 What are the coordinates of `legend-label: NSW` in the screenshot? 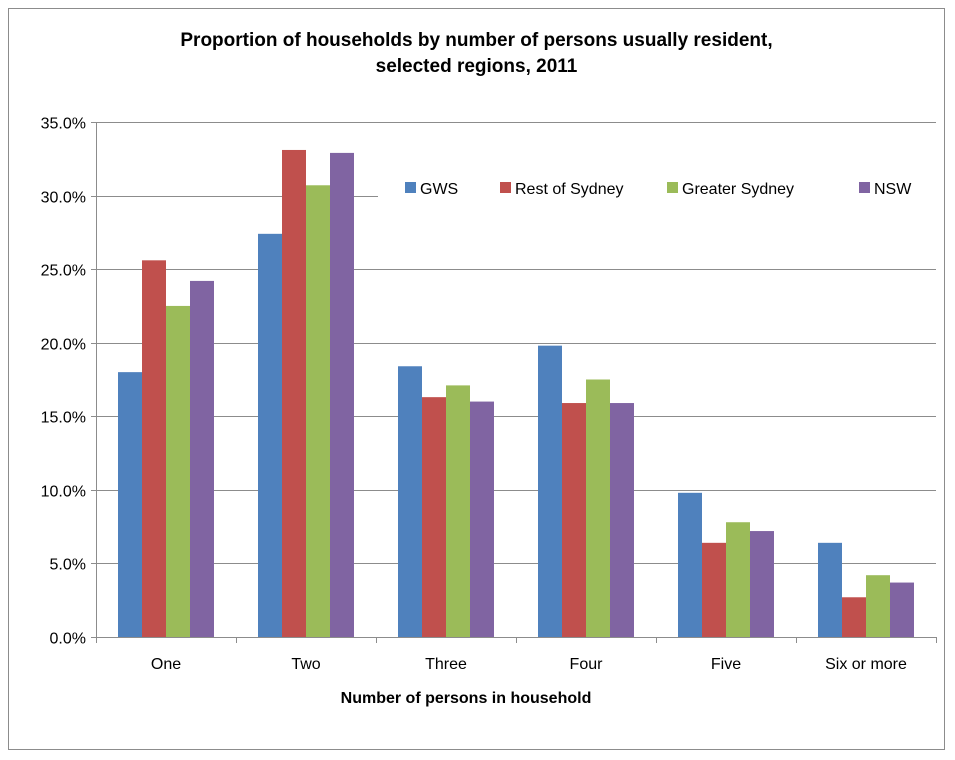 It's located at (893, 189).